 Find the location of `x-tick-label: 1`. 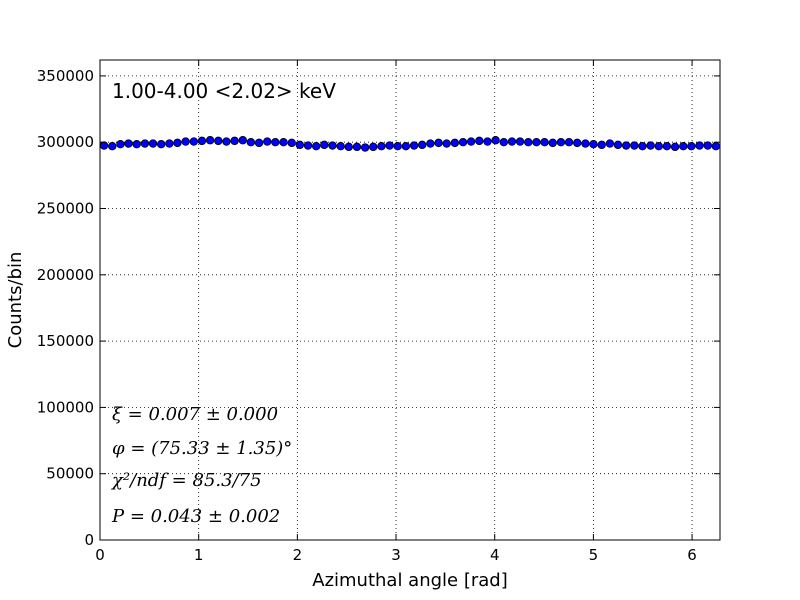

x-tick-label: 1 is located at coordinates (199, 555).